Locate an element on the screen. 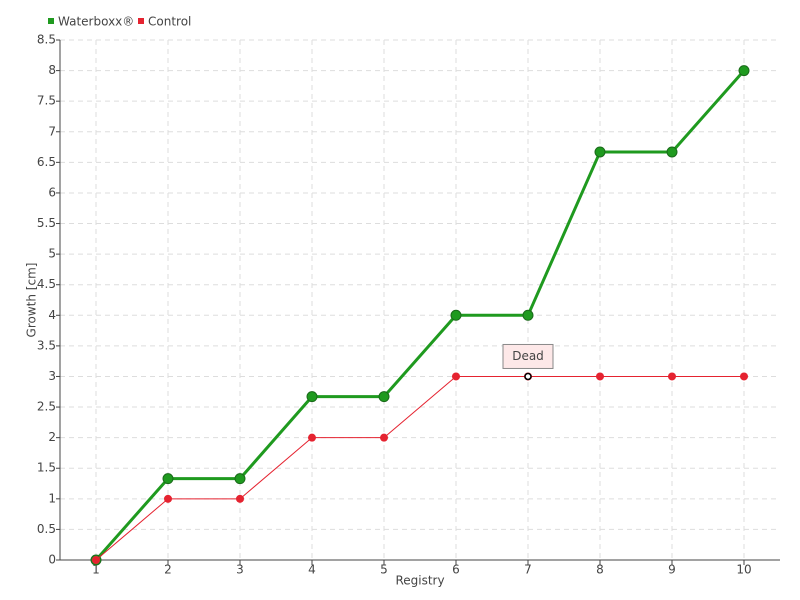  x-tick-label: 3 is located at coordinates (240, 570).